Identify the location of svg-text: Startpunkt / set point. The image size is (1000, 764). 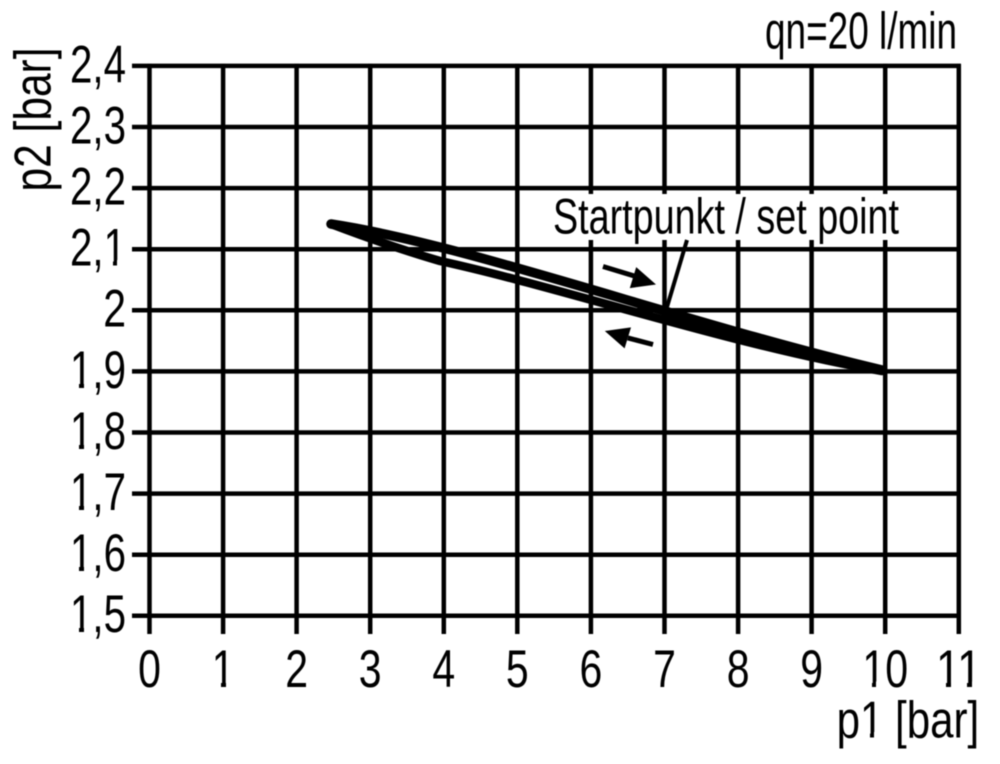
(726, 217).